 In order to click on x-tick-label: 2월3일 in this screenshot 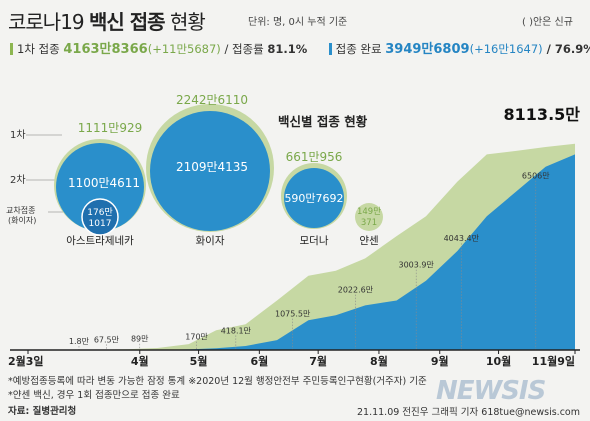, I will do `click(26, 361)`.